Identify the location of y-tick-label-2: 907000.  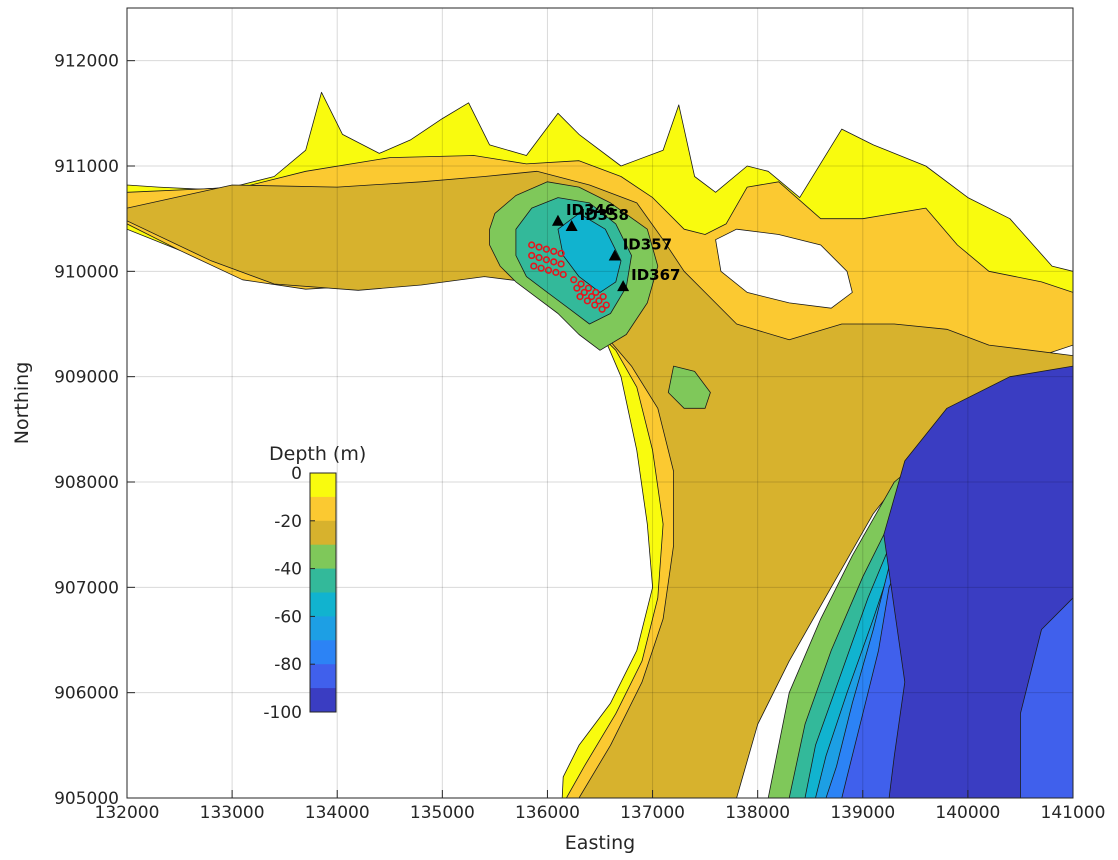
(86, 588).